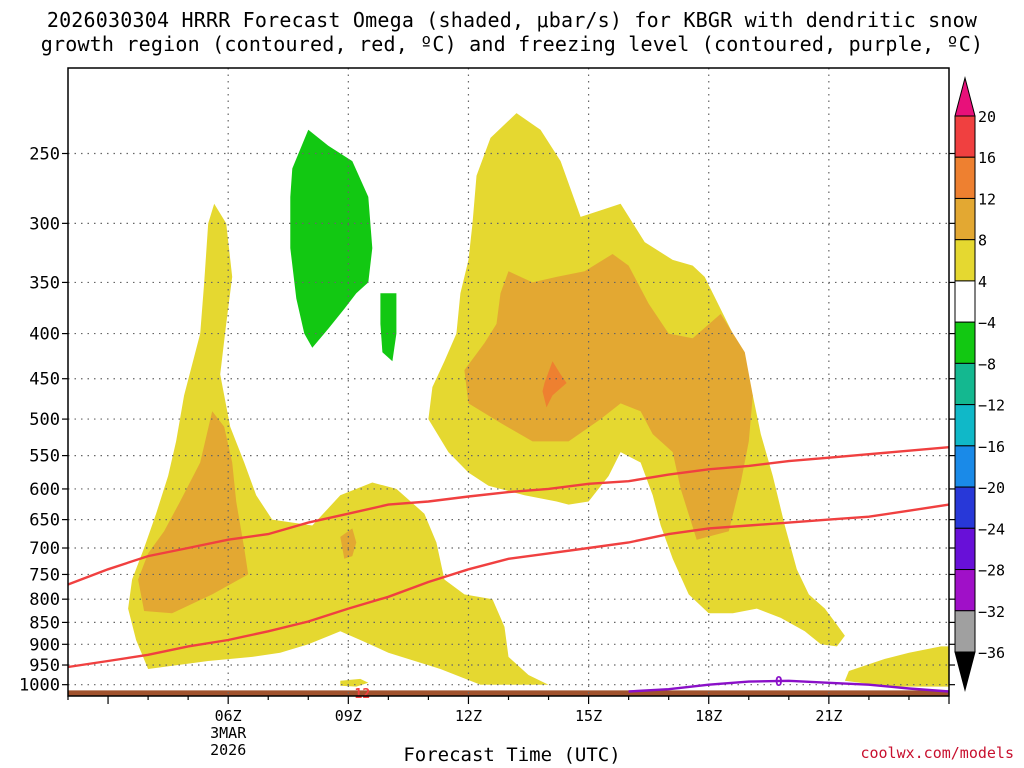 The width and height of the screenshot is (1024, 768). I want to click on y-tick-label-600: 600, so click(44, 490).